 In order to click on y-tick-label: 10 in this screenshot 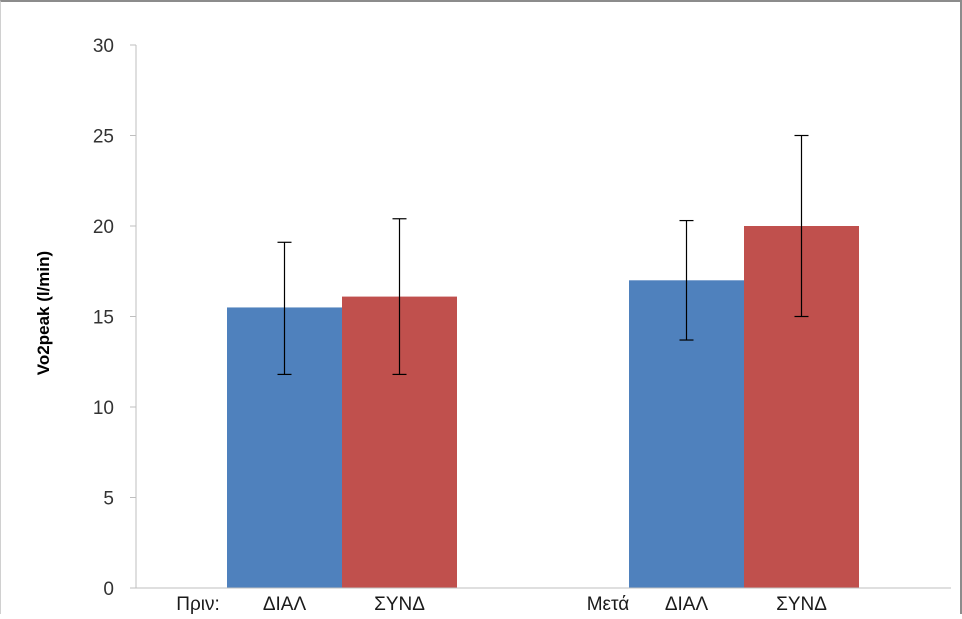, I will do `click(103, 408)`.